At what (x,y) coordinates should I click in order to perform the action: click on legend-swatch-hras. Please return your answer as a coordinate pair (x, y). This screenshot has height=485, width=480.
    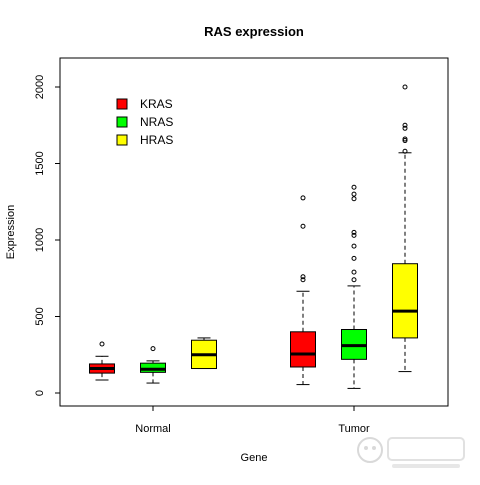
    Looking at the image, I should click on (122, 140).